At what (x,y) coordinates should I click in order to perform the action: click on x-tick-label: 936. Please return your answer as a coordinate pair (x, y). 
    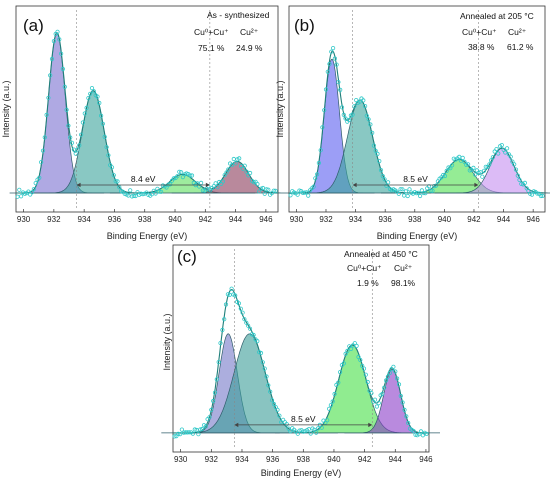
    Looking at the image, I should click on (115, 219).